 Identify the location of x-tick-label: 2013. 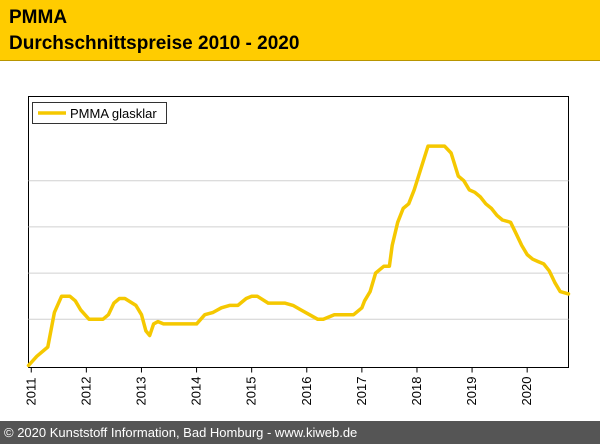
(140, 391).